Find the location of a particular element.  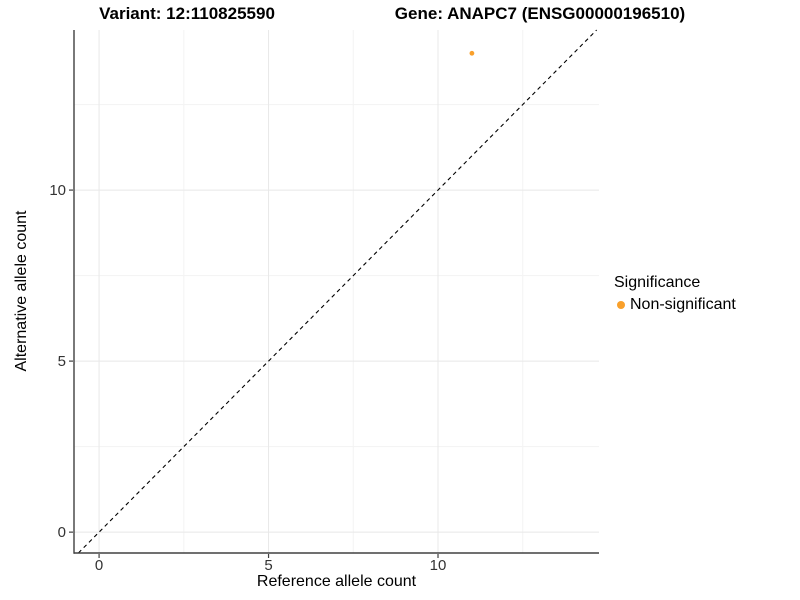

legend-item-label: Non-significant is located at coordinates (683, 304).